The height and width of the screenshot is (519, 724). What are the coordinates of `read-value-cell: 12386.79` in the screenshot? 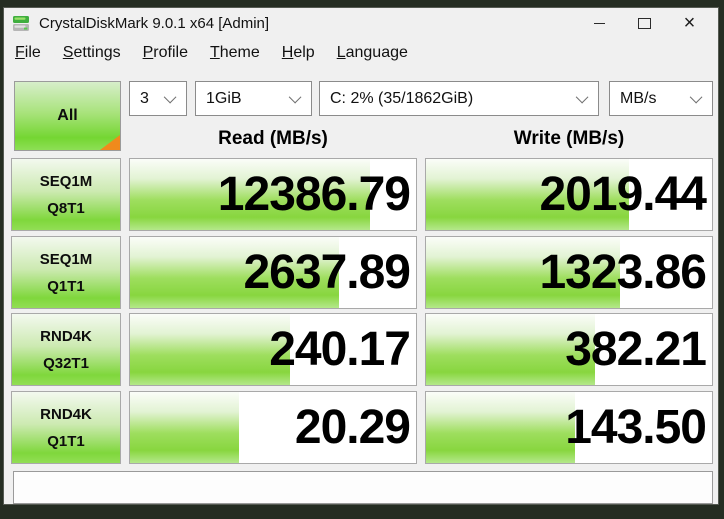 It's located at (273, 194).